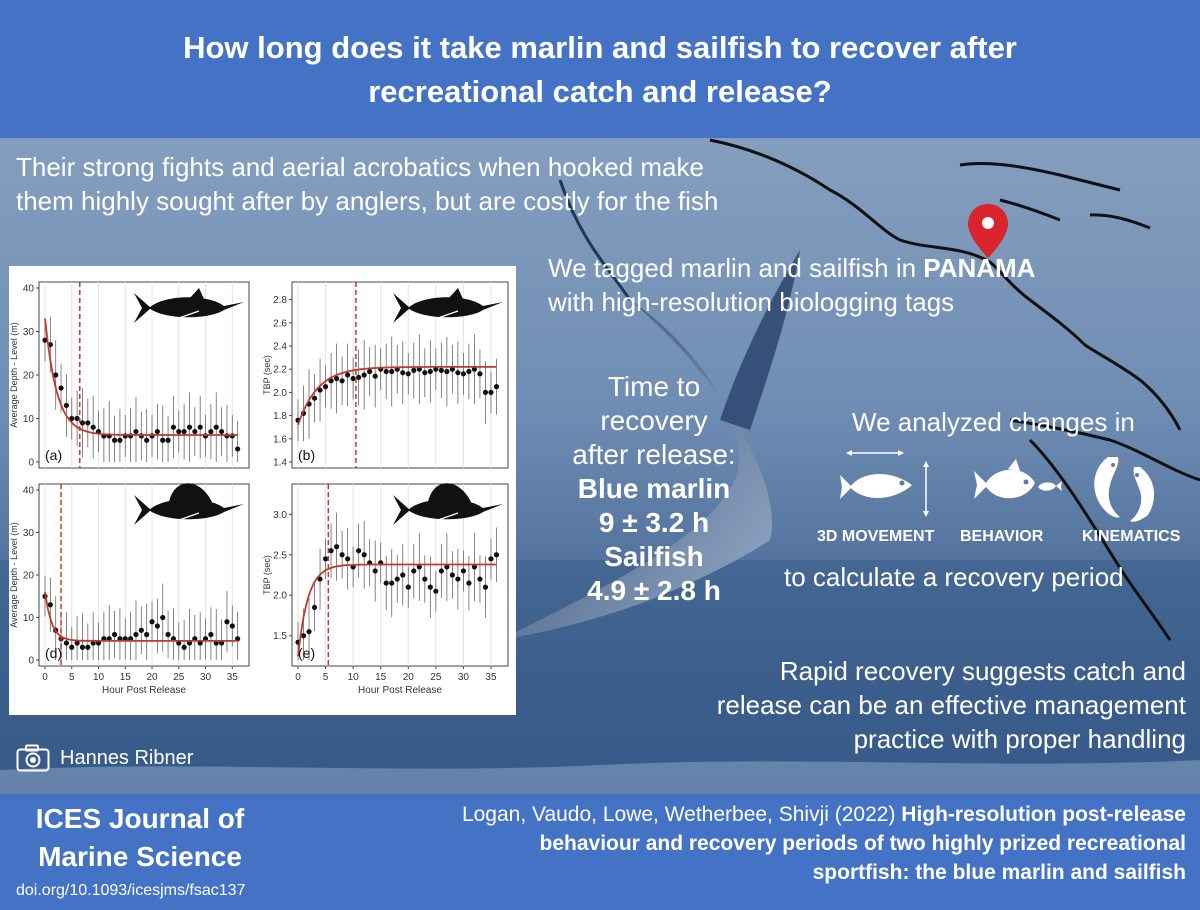 The image size is (1200, 910). What do you see at coordinates (1018, 479) in the screenshot?
I see `behavior-icon` at bounding box center [1018, 479].